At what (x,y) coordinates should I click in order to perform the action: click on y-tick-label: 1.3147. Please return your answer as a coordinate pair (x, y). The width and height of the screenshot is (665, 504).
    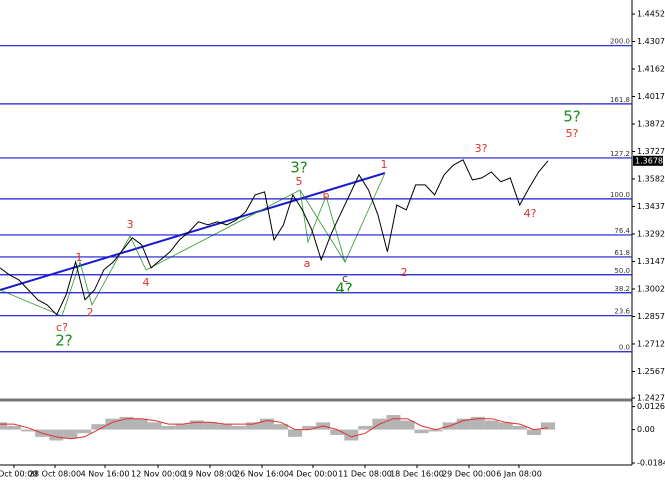
    Looking at the image, I should click on (651, 261).